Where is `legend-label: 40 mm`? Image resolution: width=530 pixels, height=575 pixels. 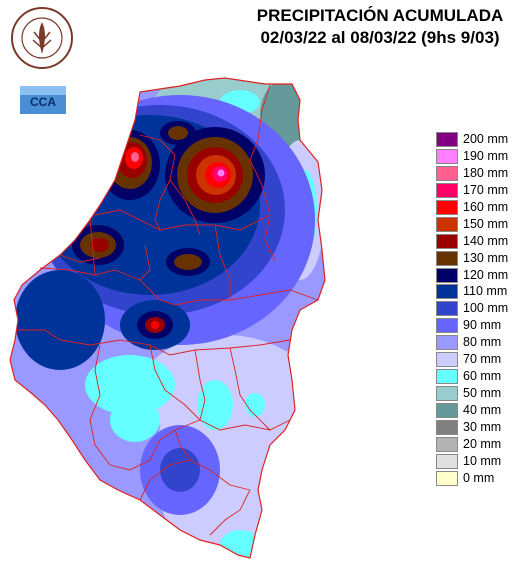 legend-label: 40 mm is located at coordinates (482, 410).